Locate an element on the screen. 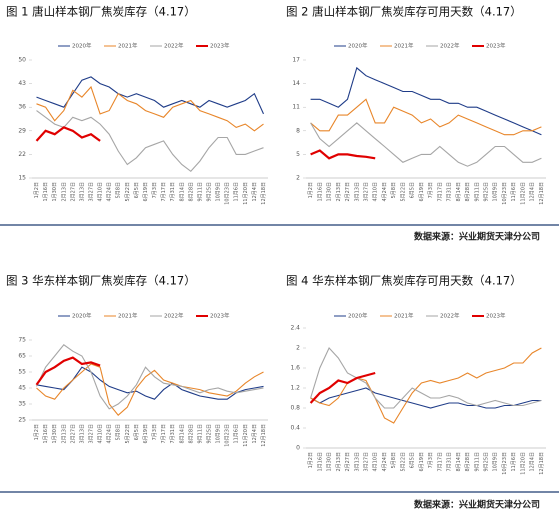 The width and height of the screenshot is (559, 518). x-tick-label: 1月30日 is located at coordinates (55, 434).